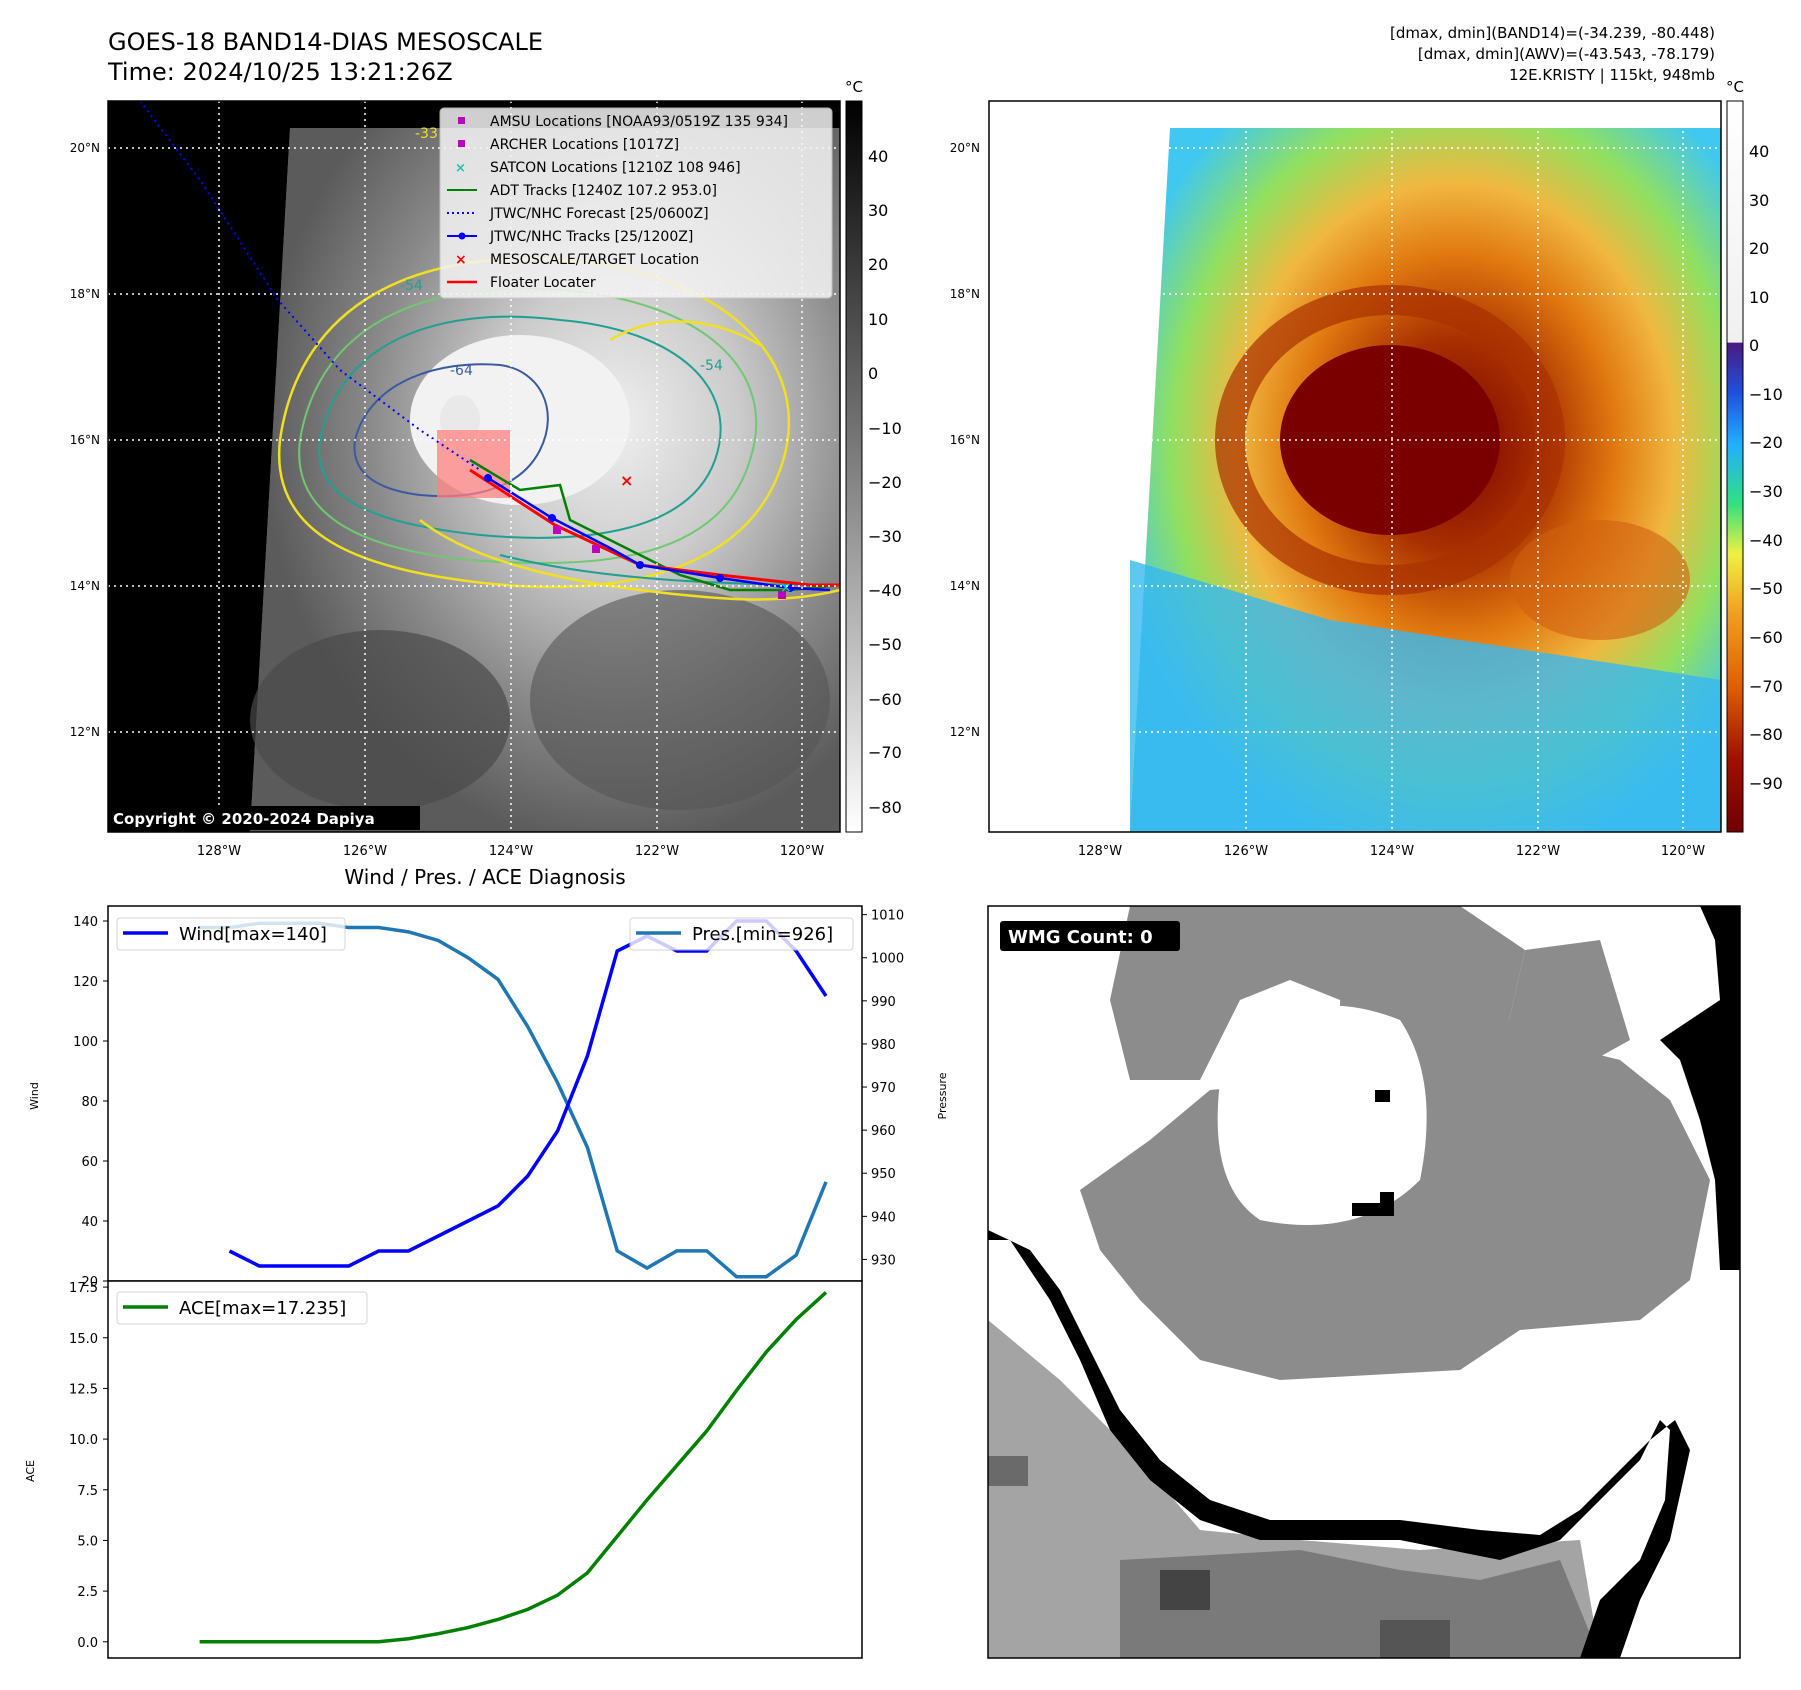 Image resolution: width=1801 pixels, height=1690 pixels. Describe the element at coordinates (1766, 783) in the screenshot. I see `color-colorbar-tick: −90` at that location.